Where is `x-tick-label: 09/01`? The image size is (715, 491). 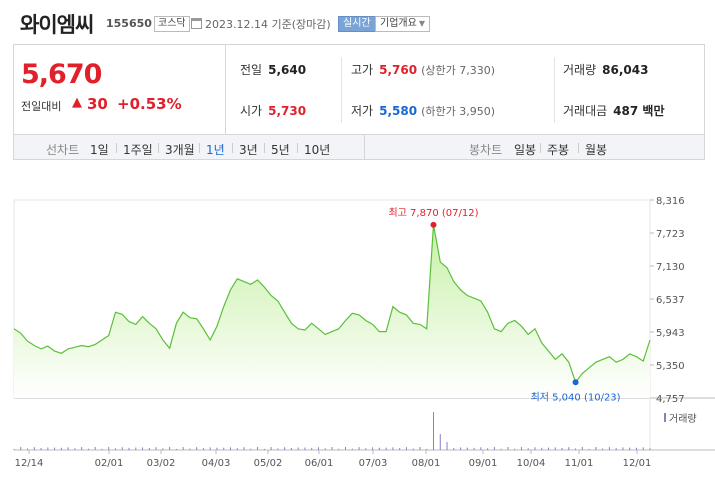 x-tick-label: 09/01 is located at coordinates (483, 463).